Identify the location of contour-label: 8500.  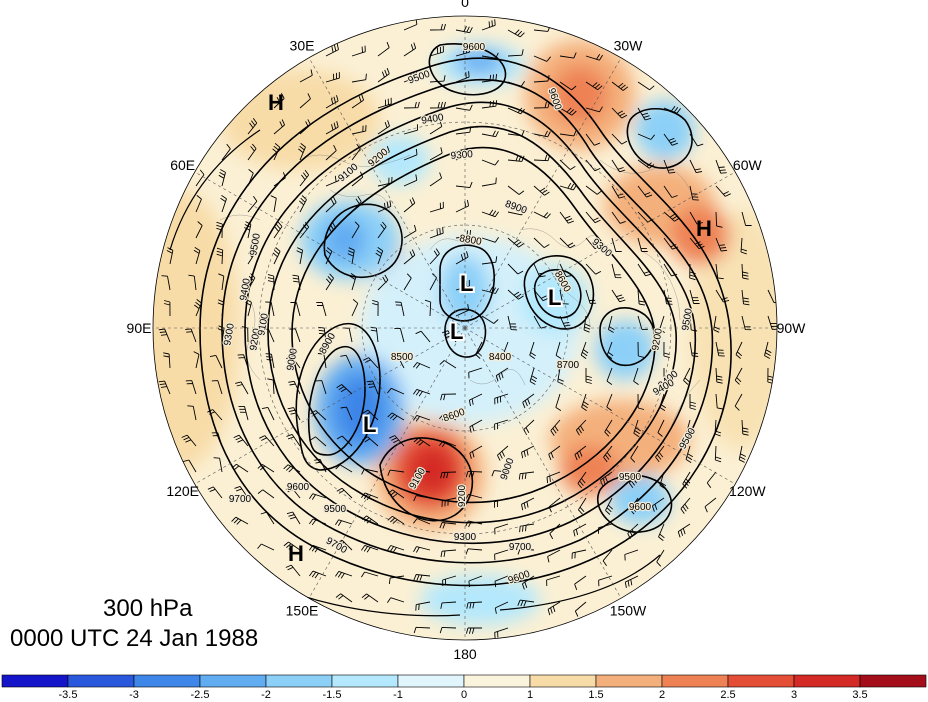
(402, 357).